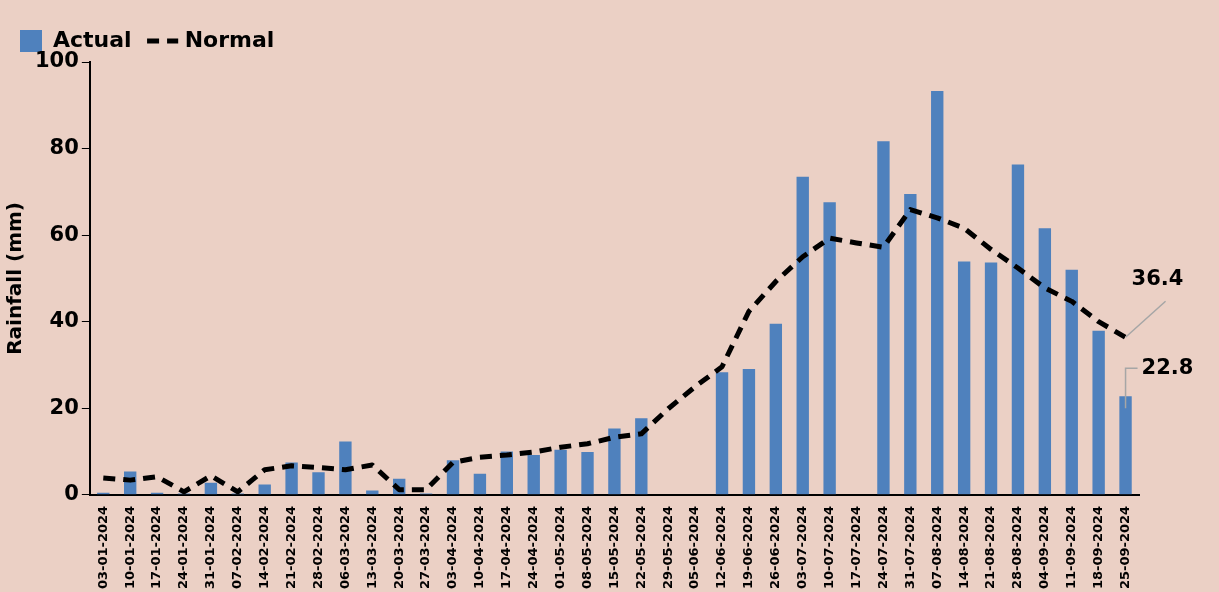 The image size is (1219, 592). What do you see at coordinates (64, 147) in the screenshot?
I see `y-tick-label: 80` at bounding box center [64, 147].